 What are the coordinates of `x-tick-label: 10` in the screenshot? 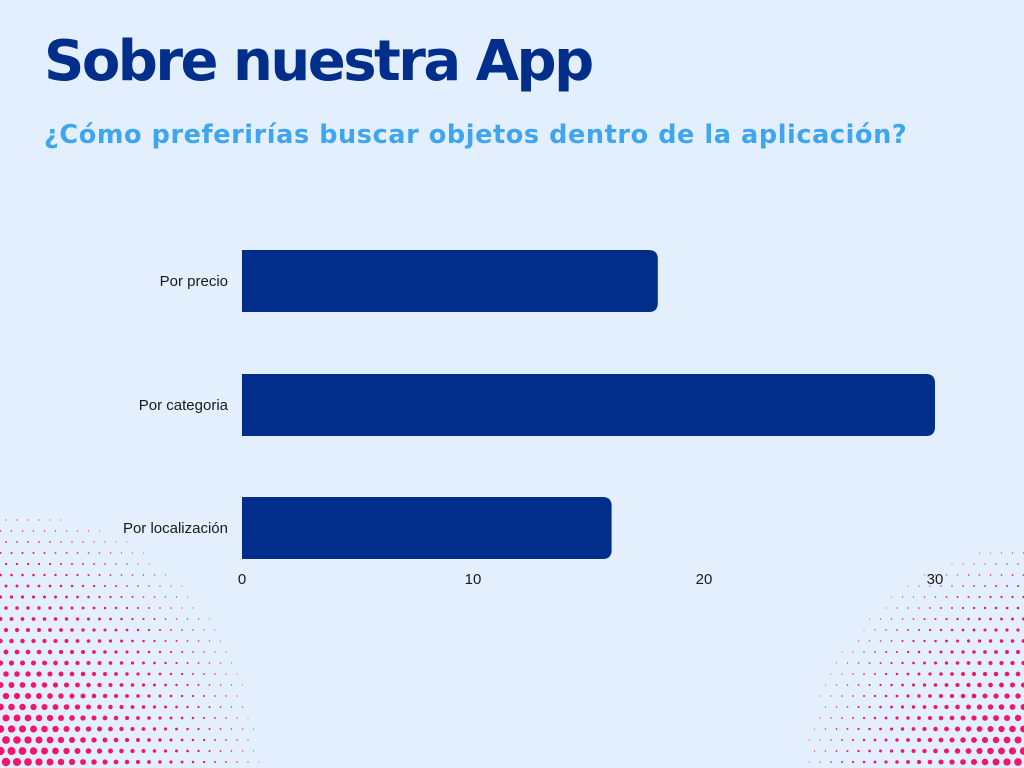 It's located at (473, 579).